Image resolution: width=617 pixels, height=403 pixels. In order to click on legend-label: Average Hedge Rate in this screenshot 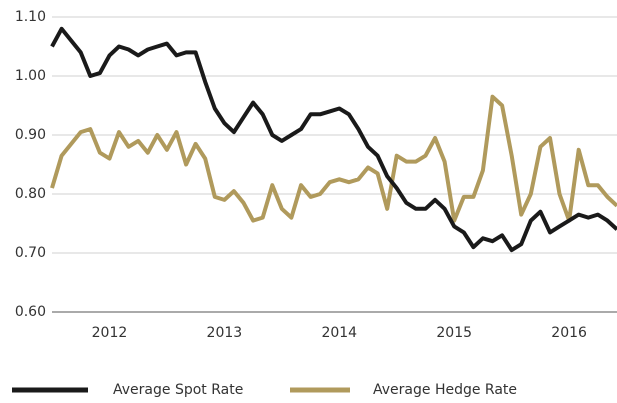, I will do `click(445, 390)`.